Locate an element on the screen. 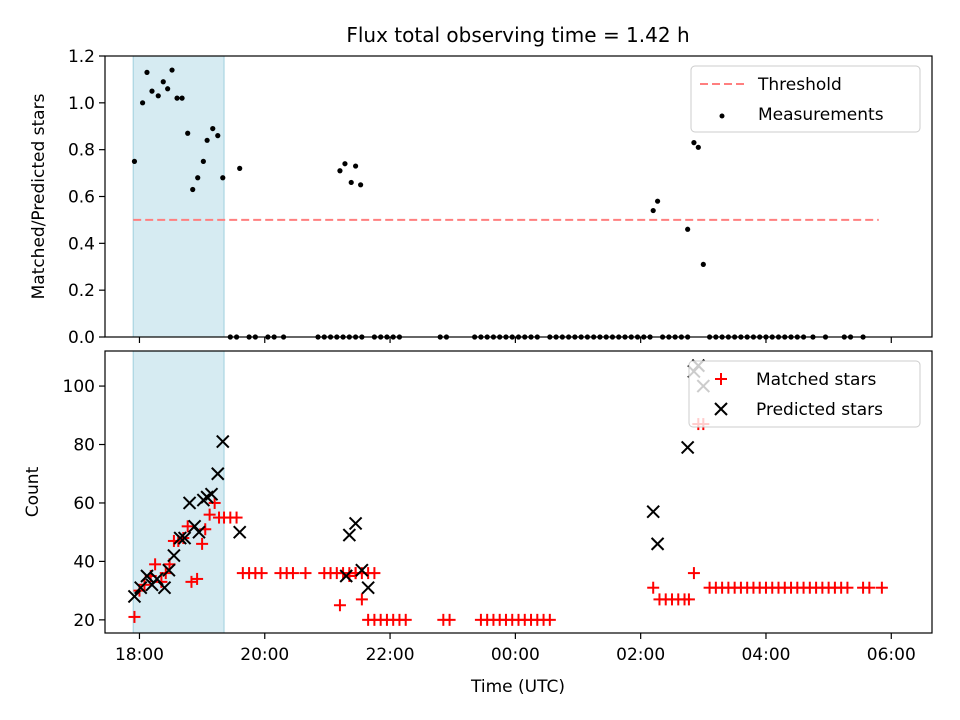  bottom-x-tick-label: 06:00 is located at coordinates (891, 655).